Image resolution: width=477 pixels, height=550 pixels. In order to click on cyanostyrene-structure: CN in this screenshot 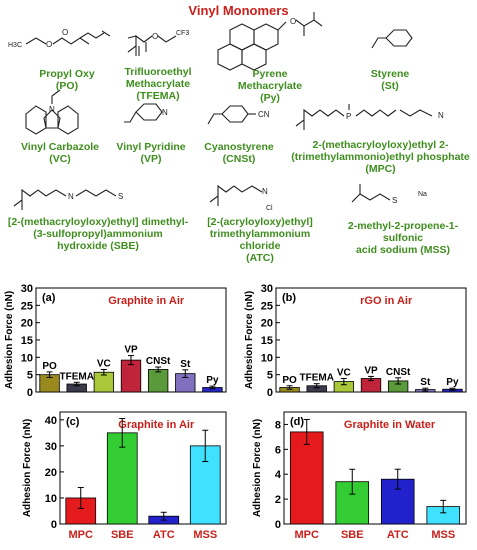, I will do `click(238, 115)`.